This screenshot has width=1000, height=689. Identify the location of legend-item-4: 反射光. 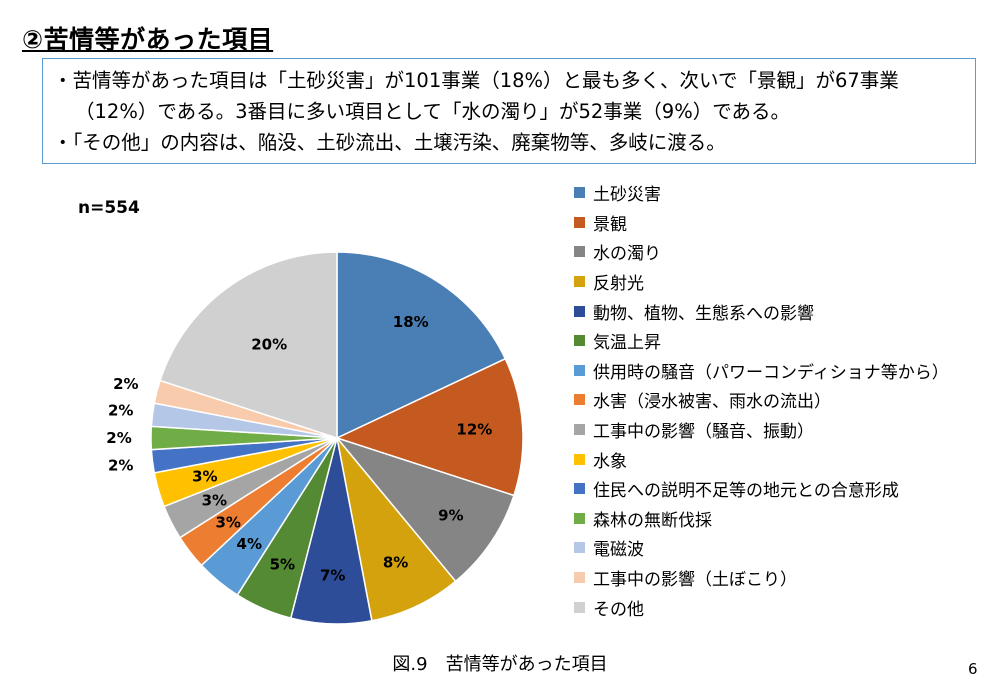
(784, 282).